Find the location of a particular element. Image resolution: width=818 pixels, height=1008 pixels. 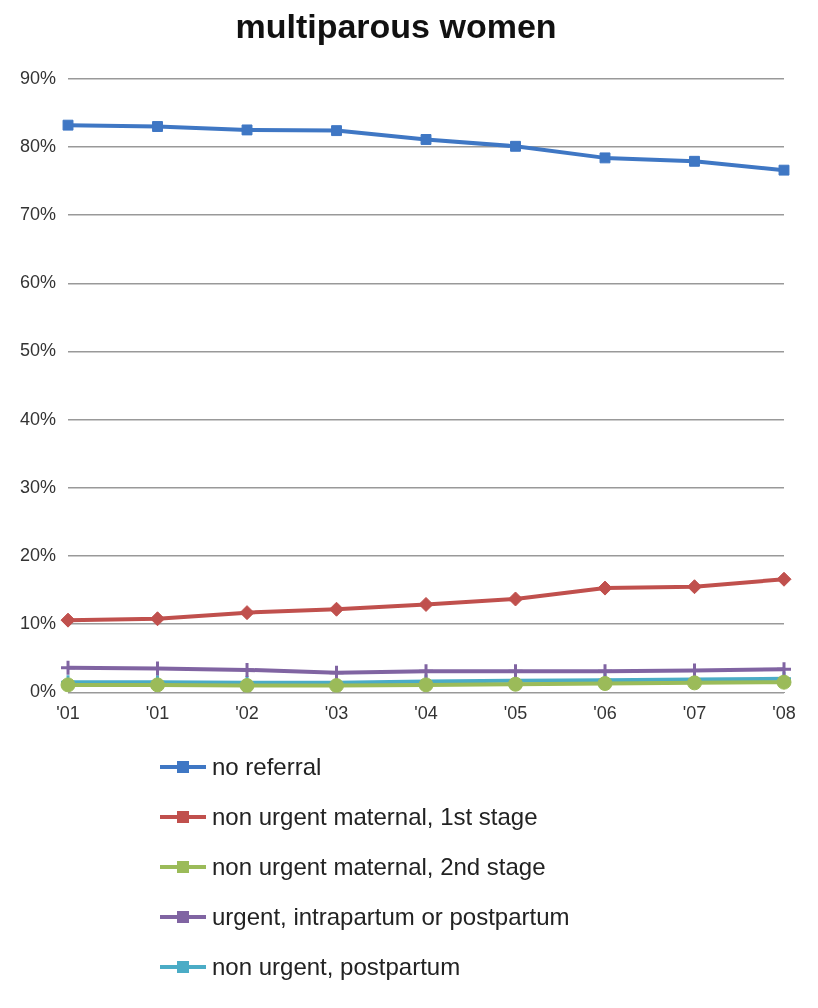

y-tick-label: 60% is located at coordinates (38, 282).